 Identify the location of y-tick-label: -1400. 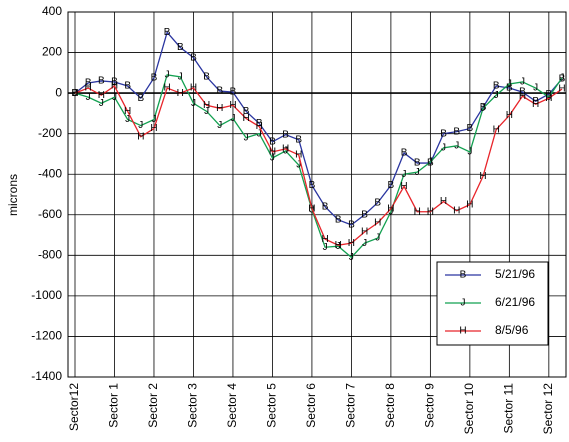
(46, 376).